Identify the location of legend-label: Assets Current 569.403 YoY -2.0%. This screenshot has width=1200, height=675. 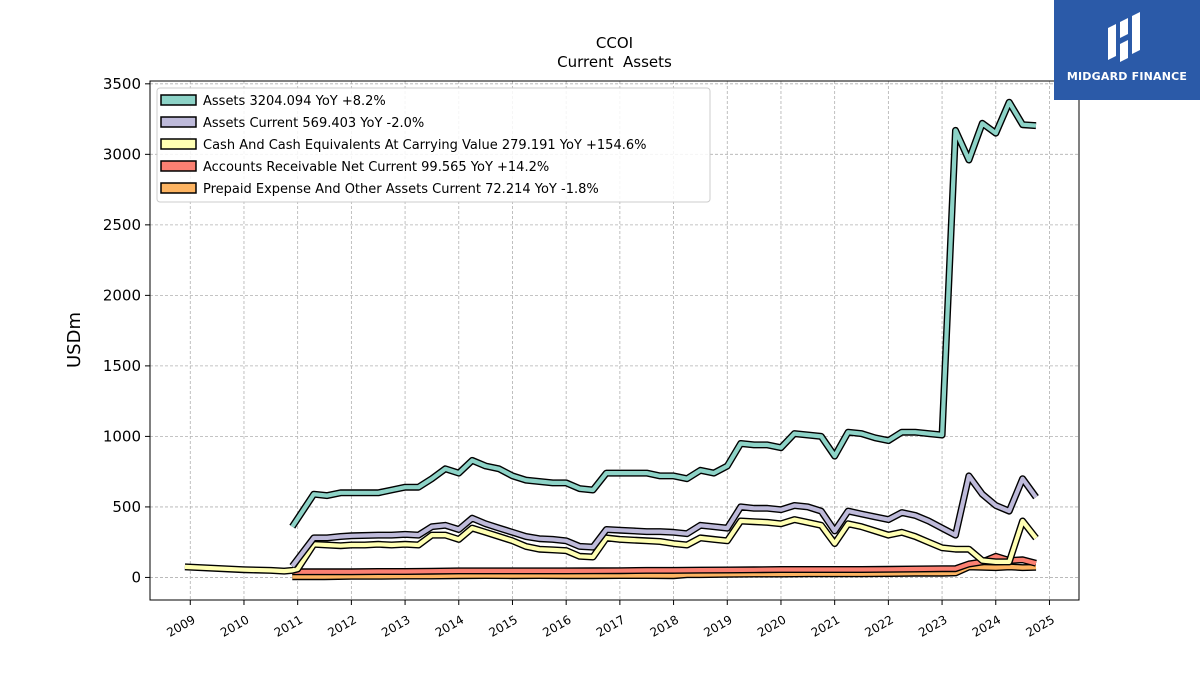
(313, 123).